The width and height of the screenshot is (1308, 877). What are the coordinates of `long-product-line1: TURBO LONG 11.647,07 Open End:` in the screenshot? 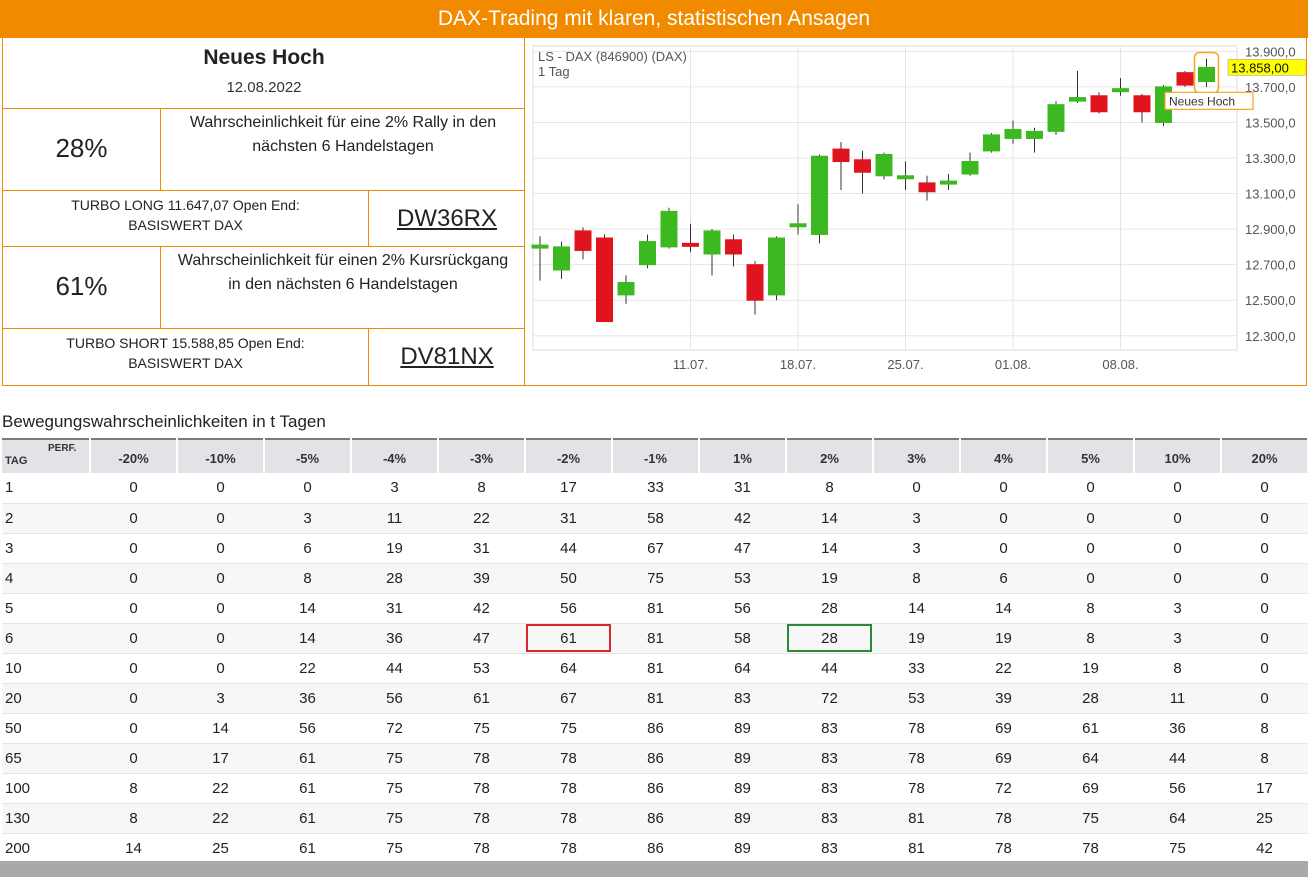 It's located at (185, 205).